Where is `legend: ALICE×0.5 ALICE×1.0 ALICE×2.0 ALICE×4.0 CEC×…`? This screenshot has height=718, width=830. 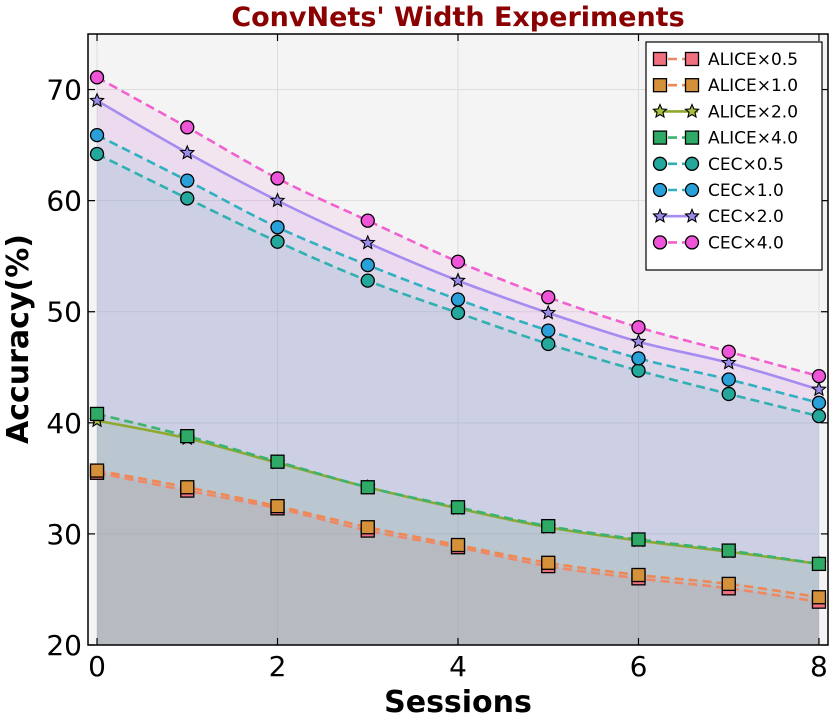
legend: ALICE×0.5 ALICE×1.0 ALICE×2.0 ALICE×4.0 CEC×… is located at coordinates (734, 156).